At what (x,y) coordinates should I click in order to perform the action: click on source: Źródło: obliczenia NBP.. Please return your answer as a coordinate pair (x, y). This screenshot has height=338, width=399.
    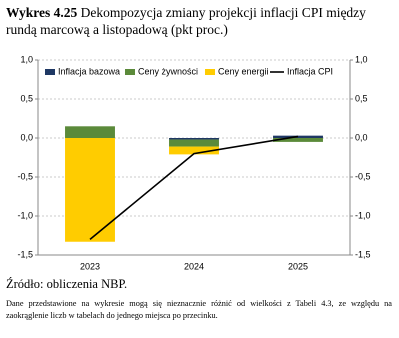
    Looking at the image, I should click on (67, 284).